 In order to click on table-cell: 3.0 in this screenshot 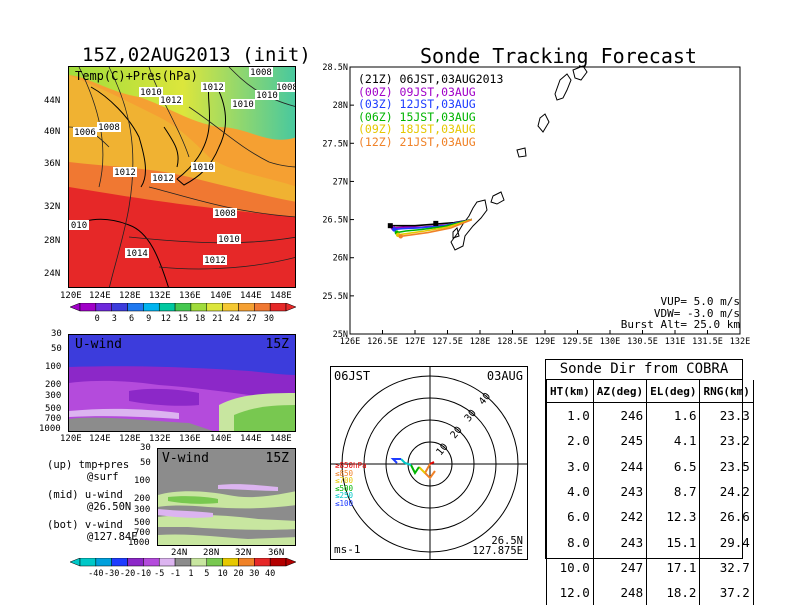, I will do `click(570, 466)`.